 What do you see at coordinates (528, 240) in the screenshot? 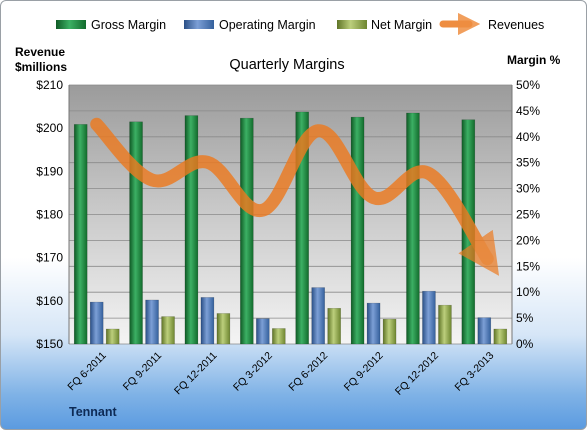
I see `right-tick-label: 20%` at bounding box center [528, 240].